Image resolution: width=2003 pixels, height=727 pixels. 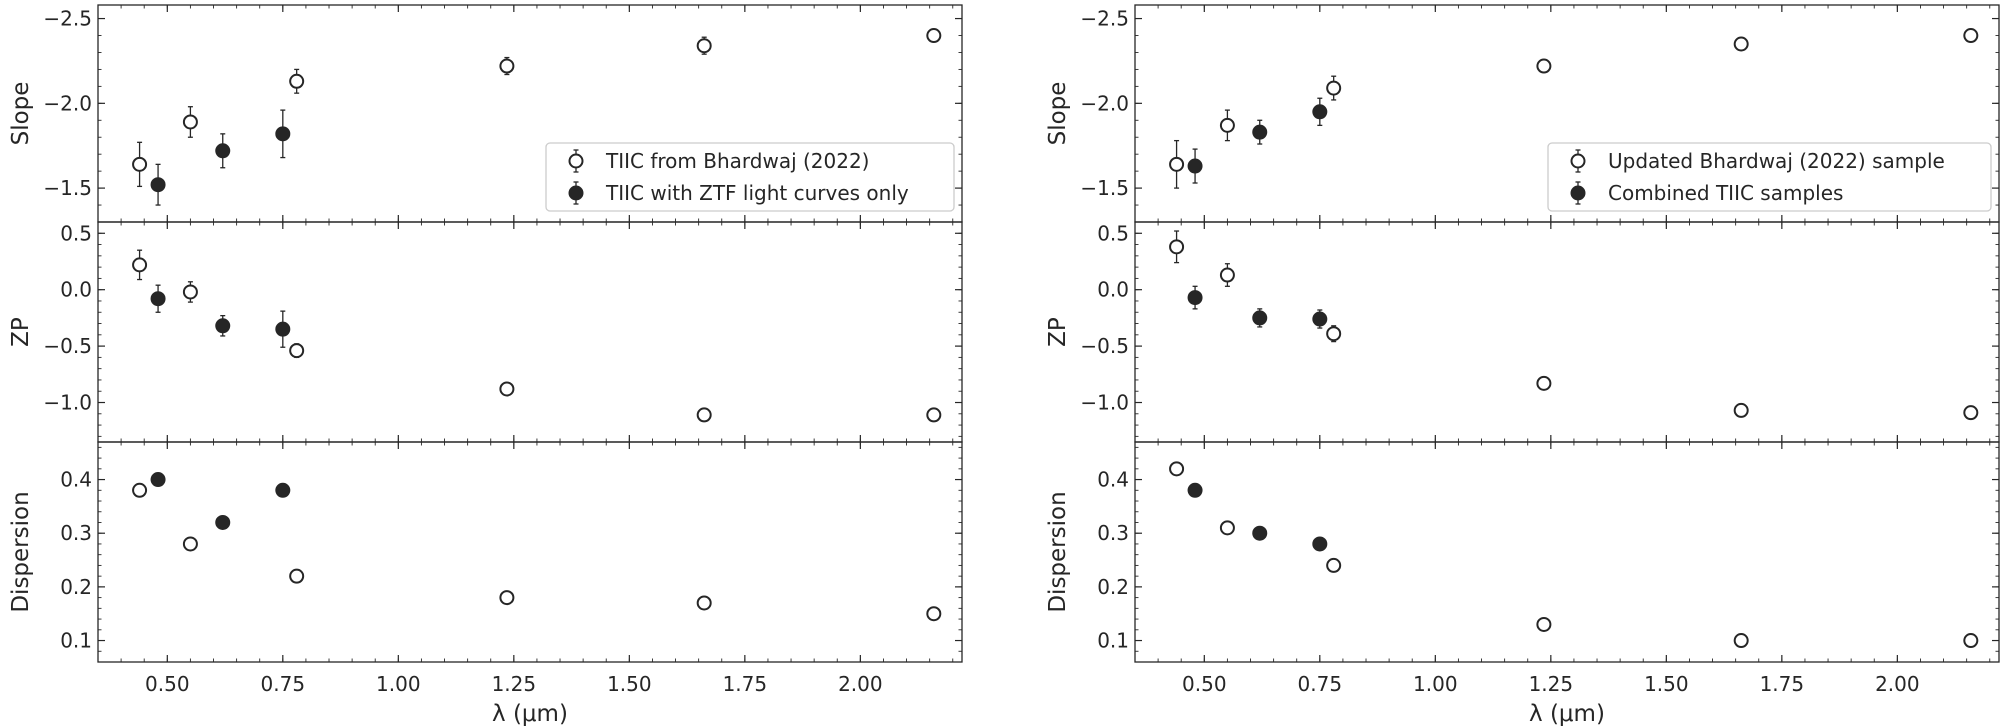 What do you see at coordinates (76, 533) in the screenshot?
I see `y-tick-label: 0.3` at bounding box center [76, 533].